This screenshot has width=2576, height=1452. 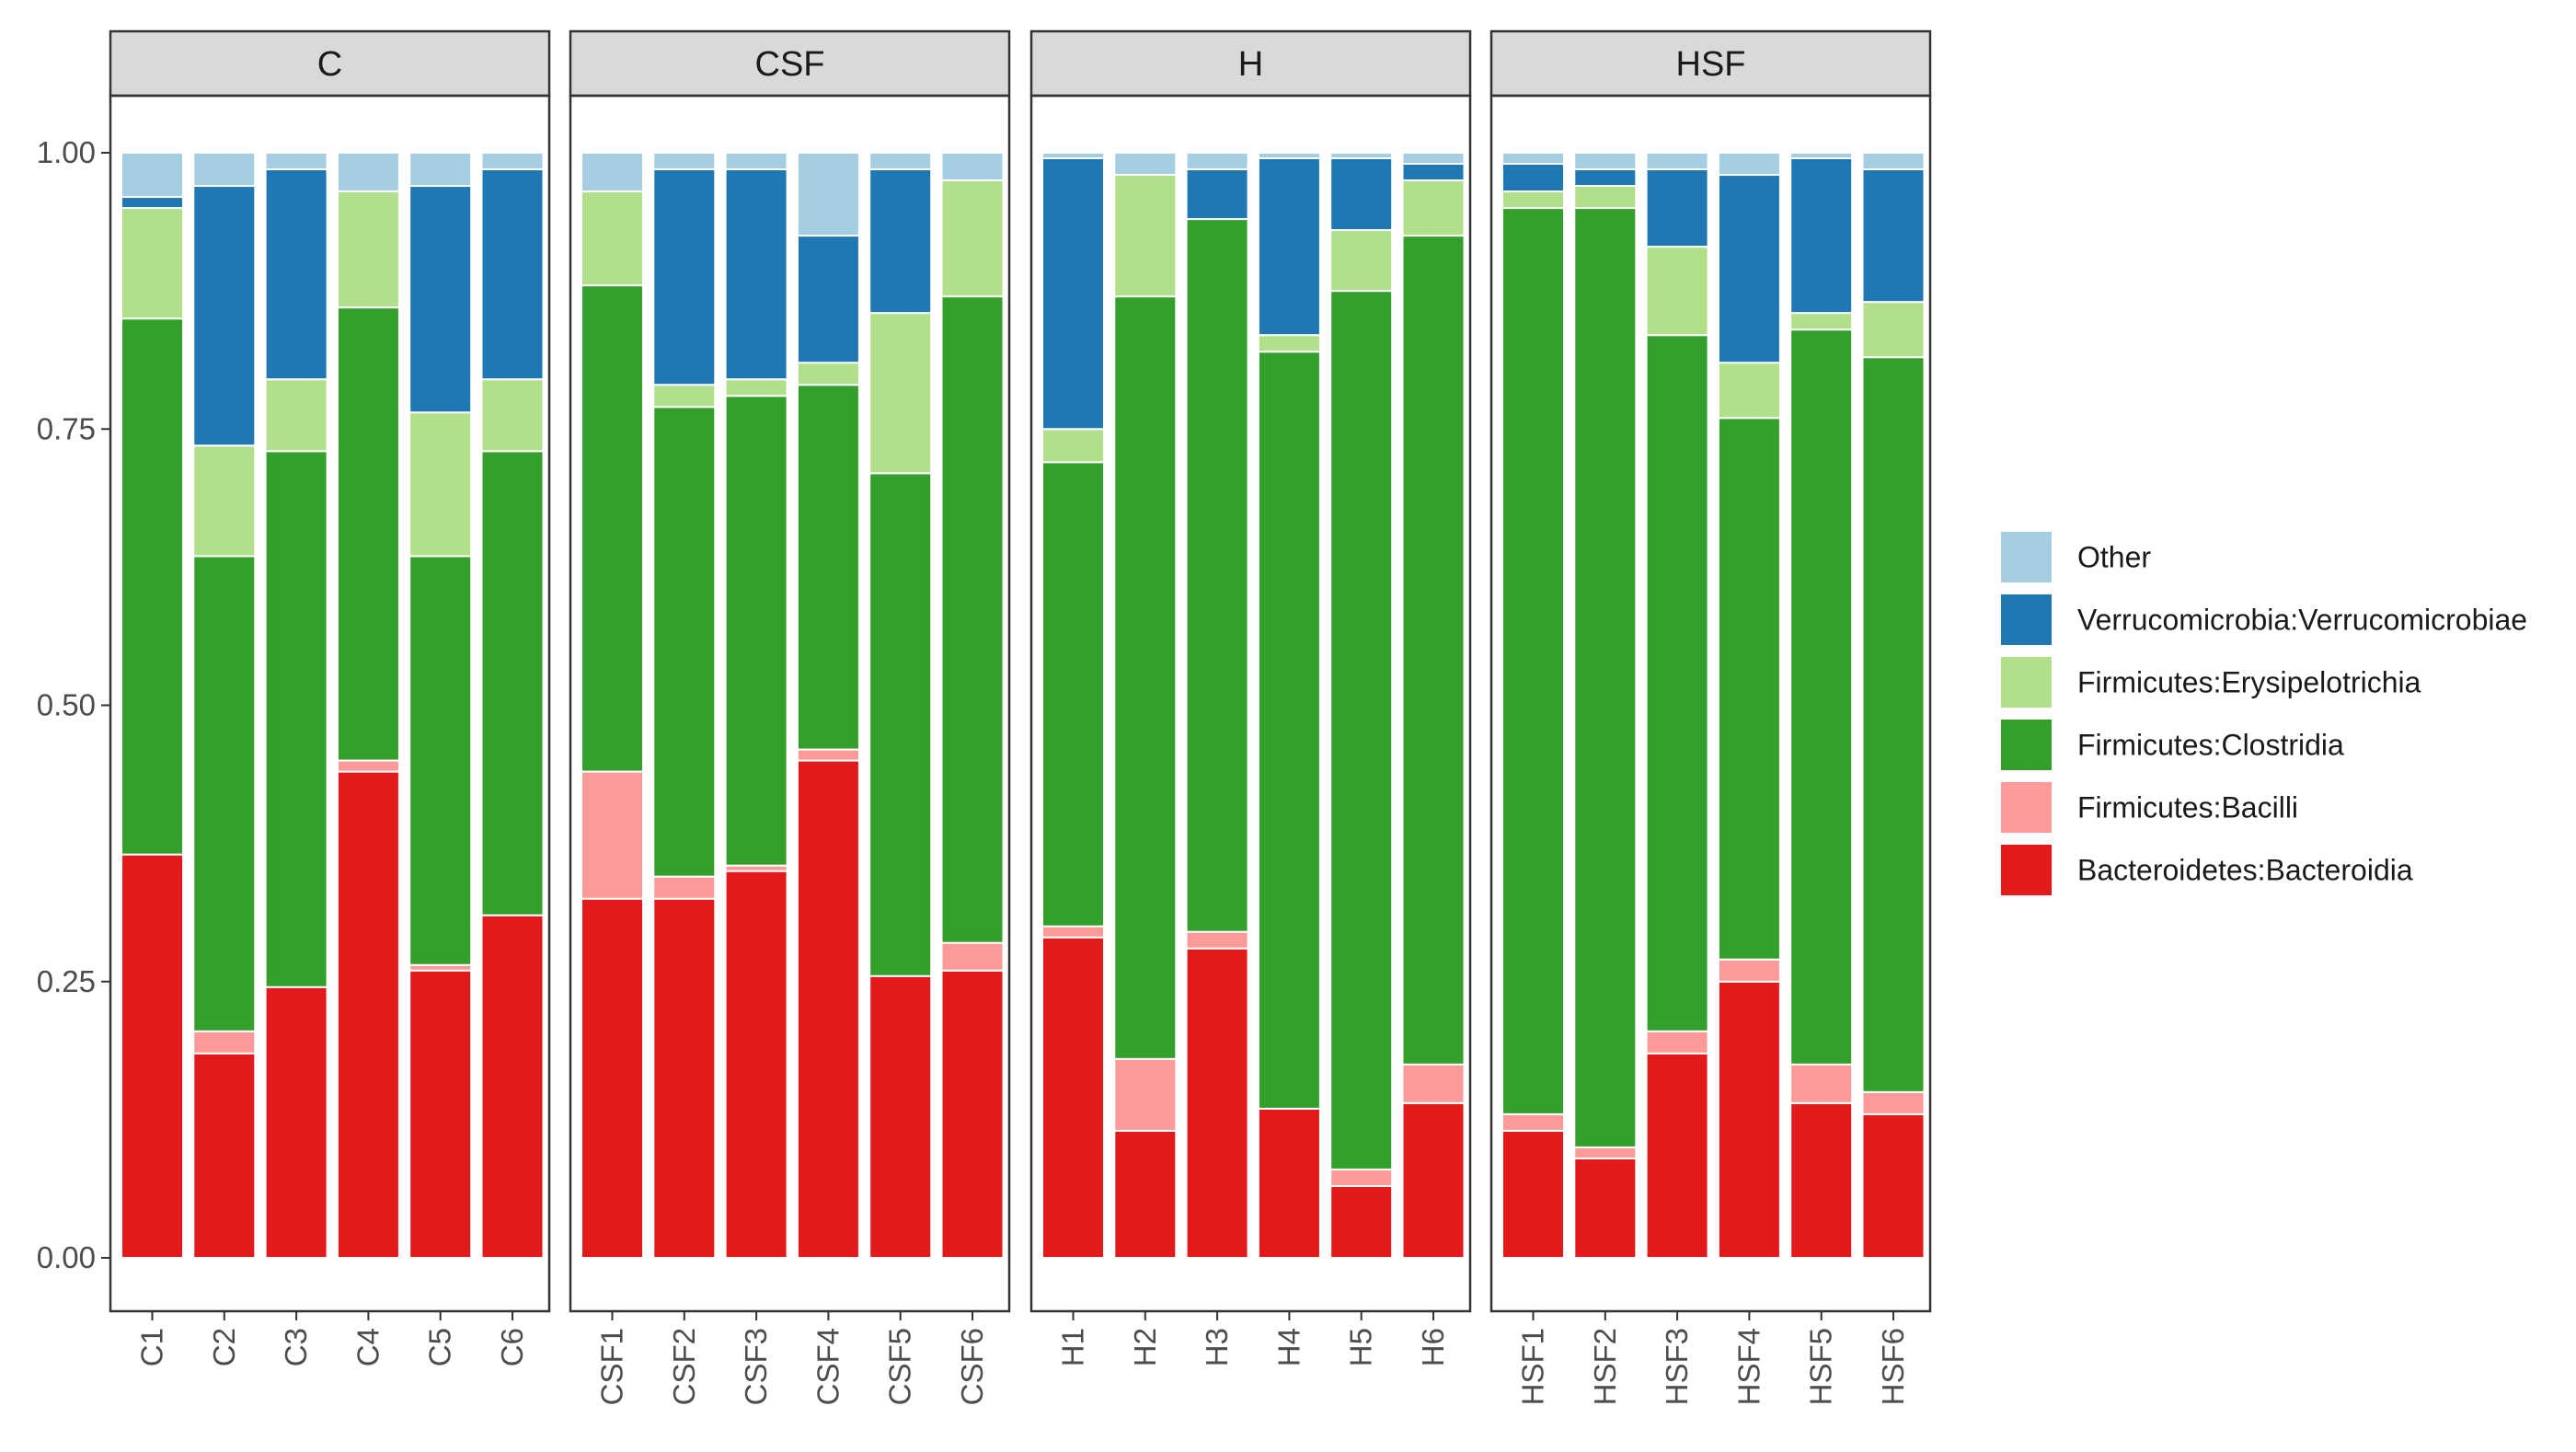 I want to click on legend-item: Other, so click(x=2076, y=557).